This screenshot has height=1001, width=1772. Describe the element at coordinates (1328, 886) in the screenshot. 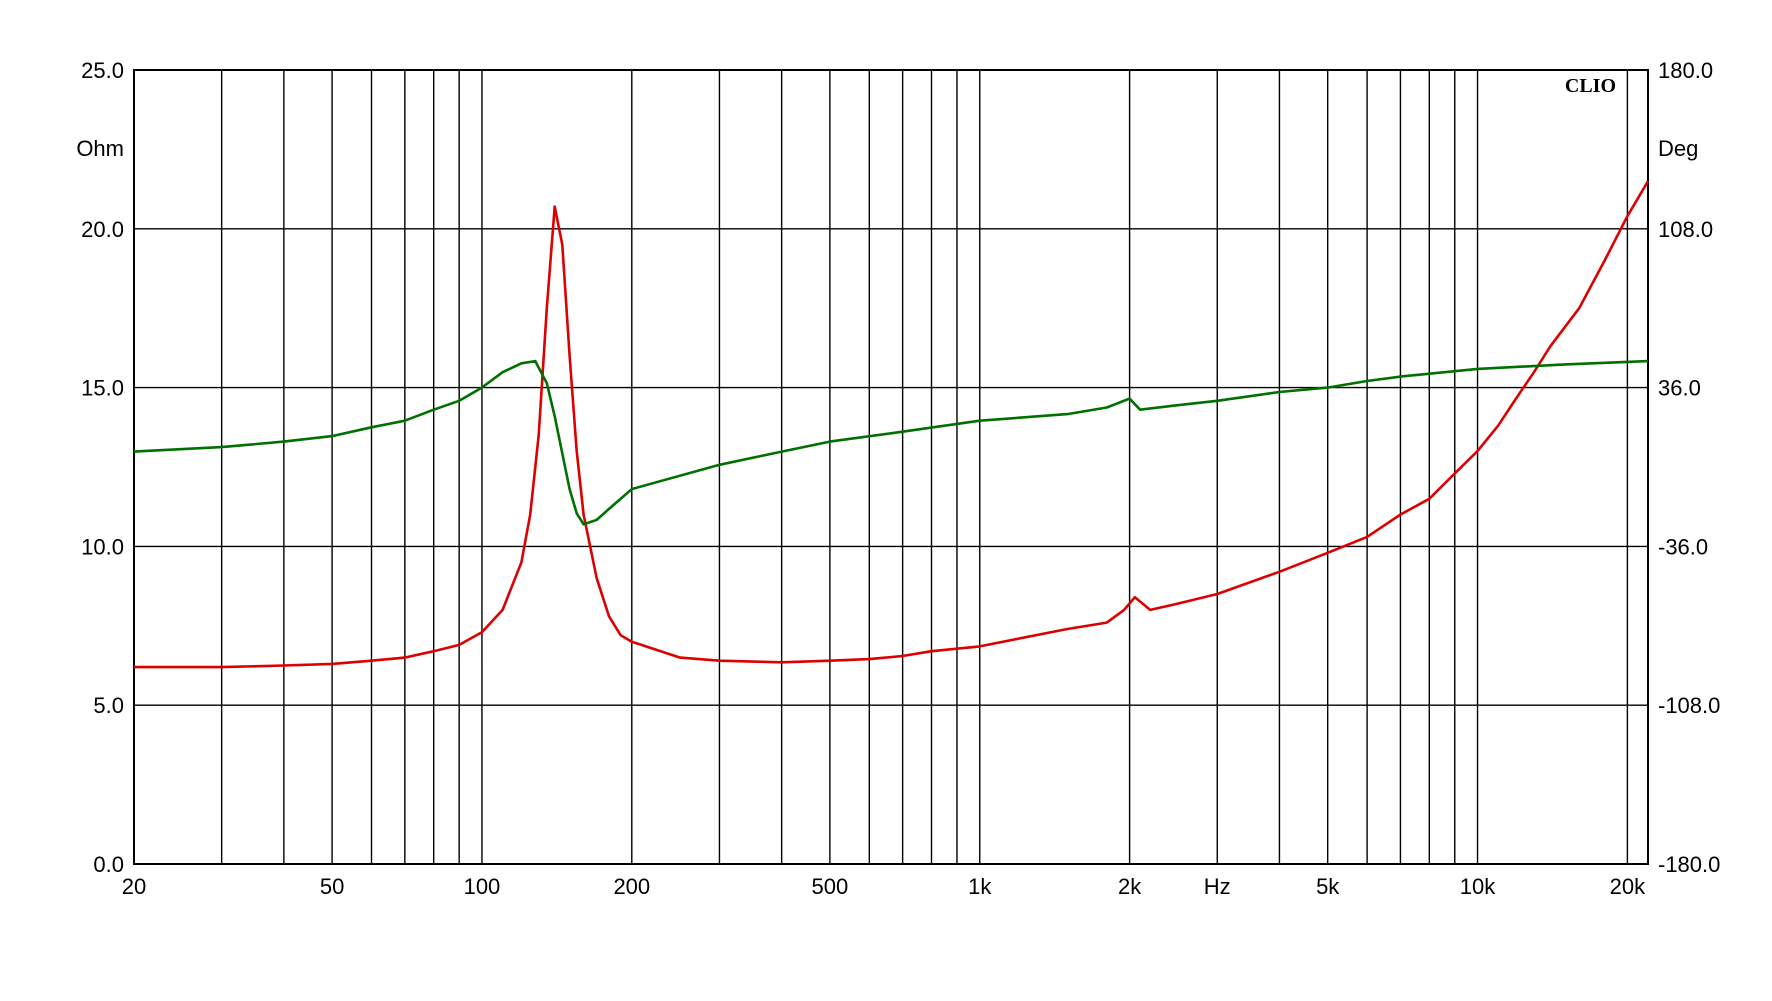

I see `x-tick-label: 5k` at that location.